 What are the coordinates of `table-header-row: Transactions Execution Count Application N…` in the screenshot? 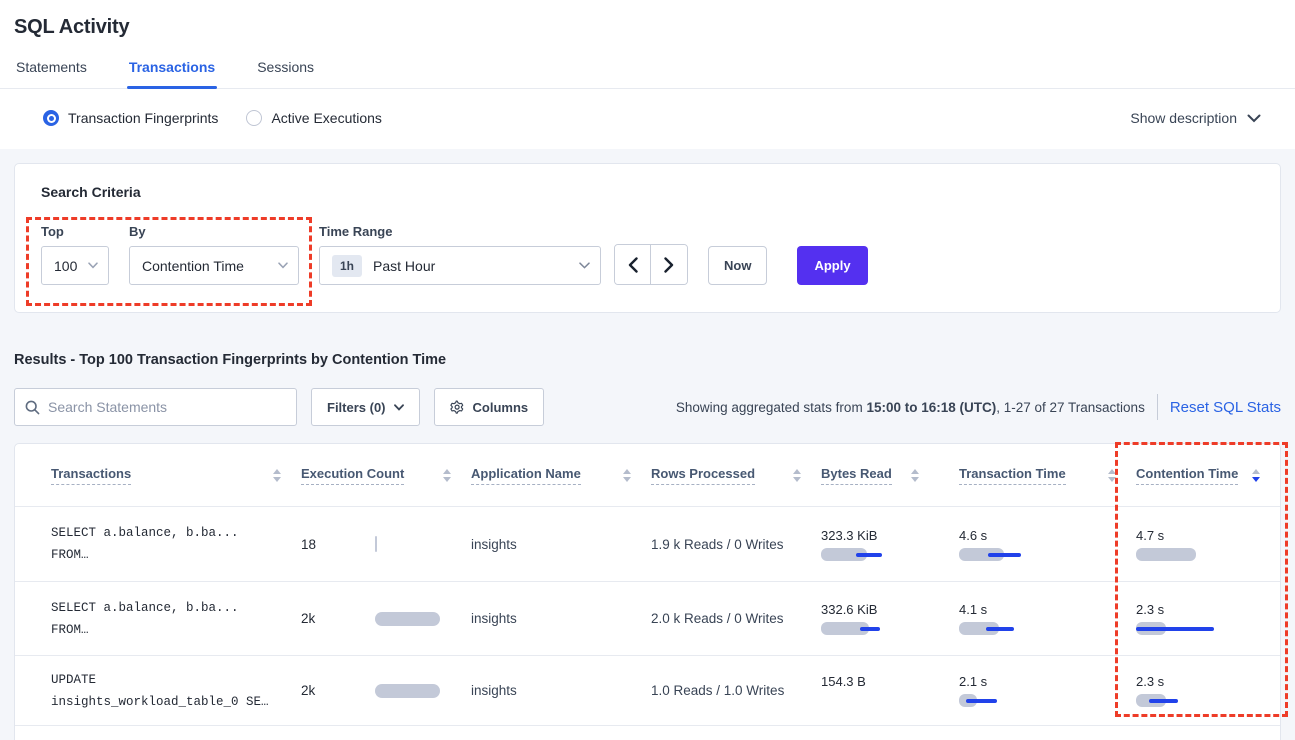 It's located at (647, 475).